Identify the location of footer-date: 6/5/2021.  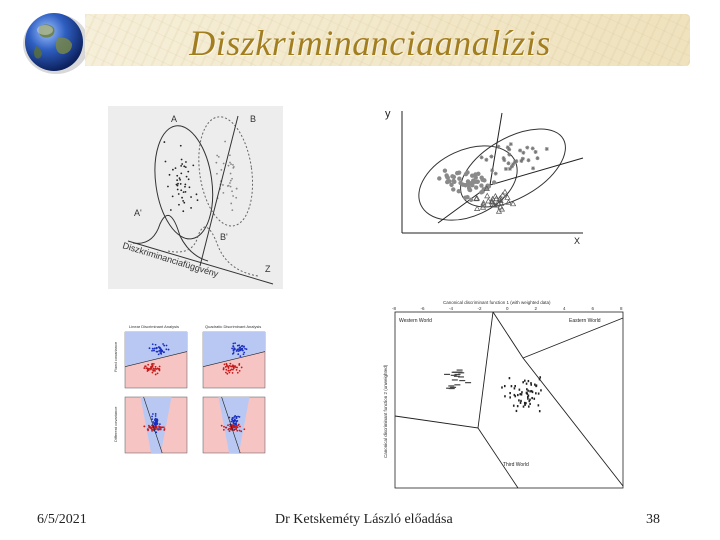
(62, 519).